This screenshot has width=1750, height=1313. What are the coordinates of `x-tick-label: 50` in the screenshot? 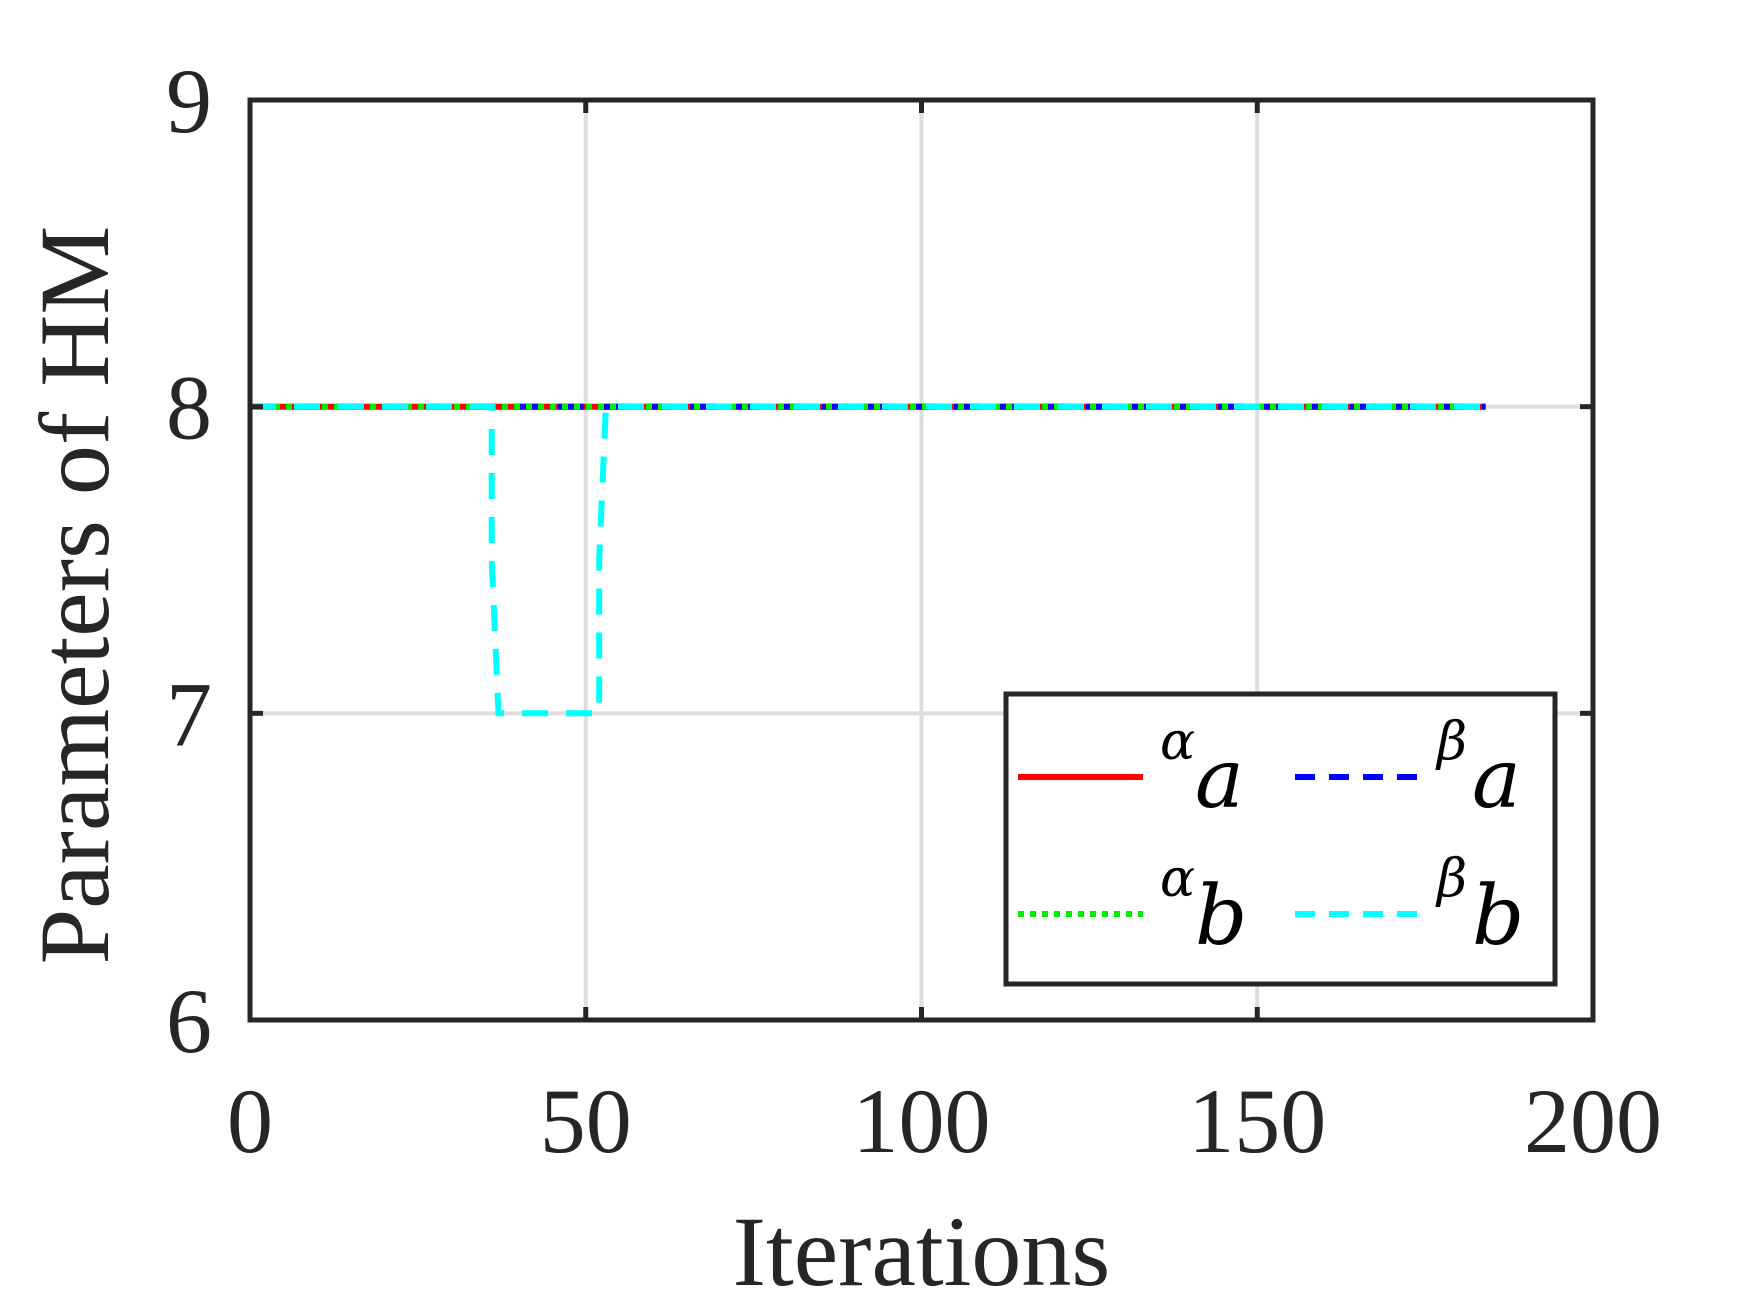 It's located at (586, 1121).